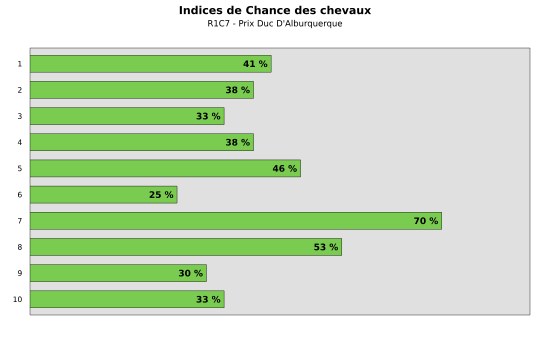 The image size is (550, 344). What do you see at coordinates (255, 64) in the screenshot?
I see `data-label: 41 %` at bounding box center [255, 64].